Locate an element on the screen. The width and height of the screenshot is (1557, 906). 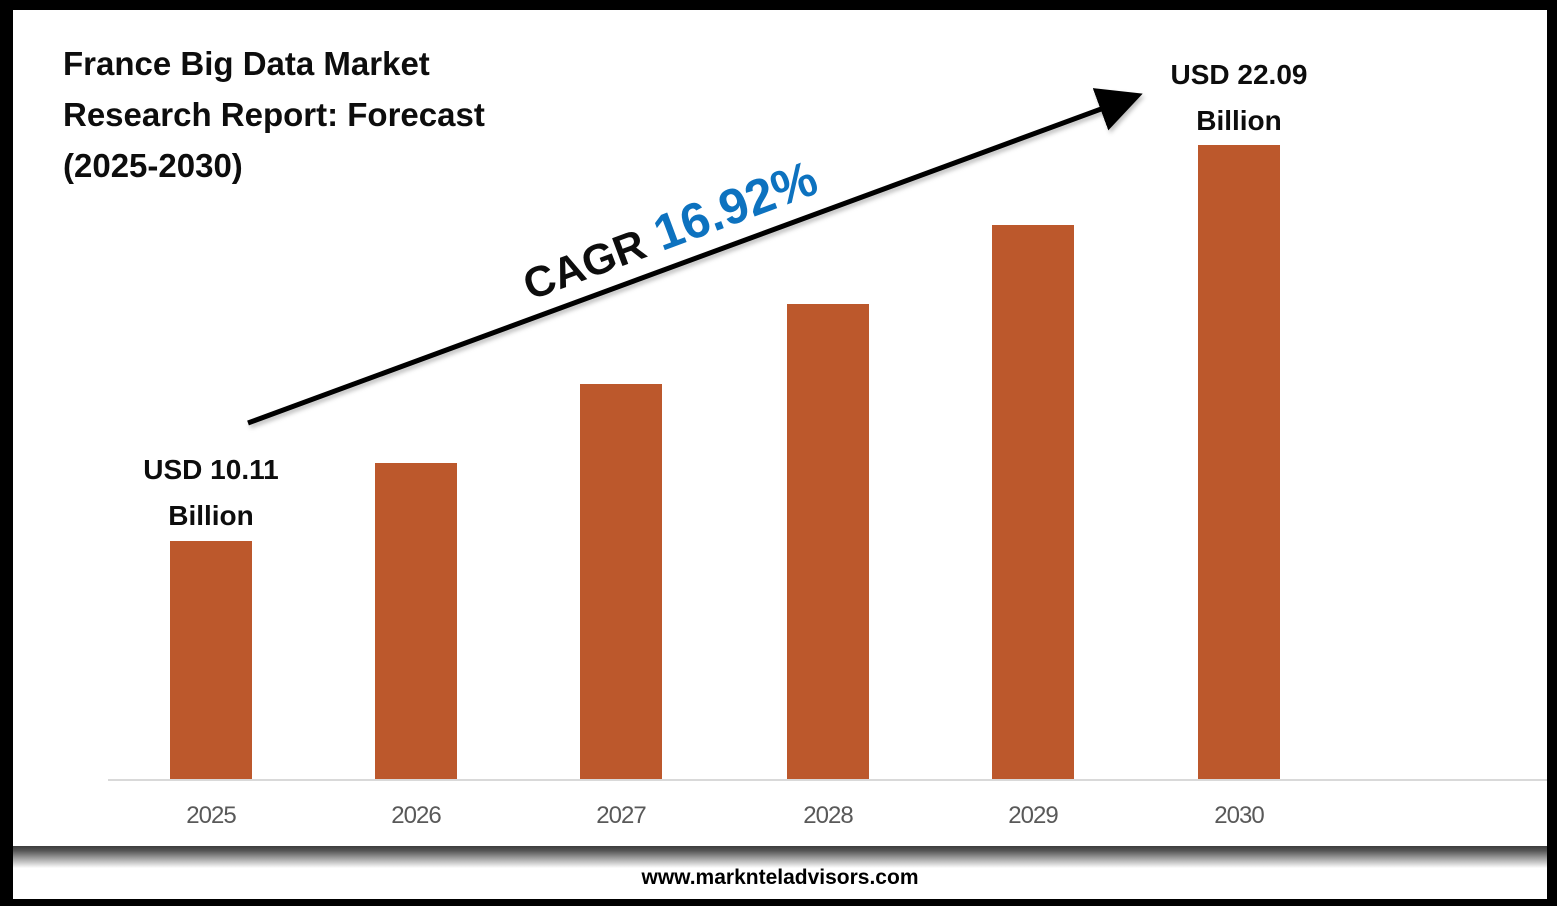
bar-2026 is located at coordinates (416, 621).